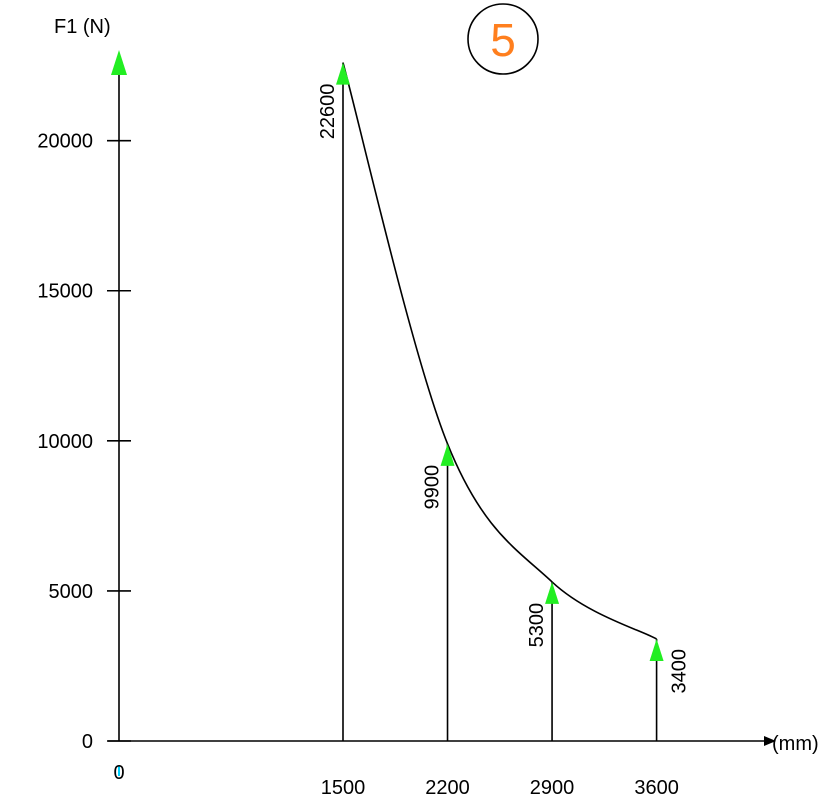 This screenshot has height=803, width=837. I want to click on y-tick-label: 5000, so click(71, 592).